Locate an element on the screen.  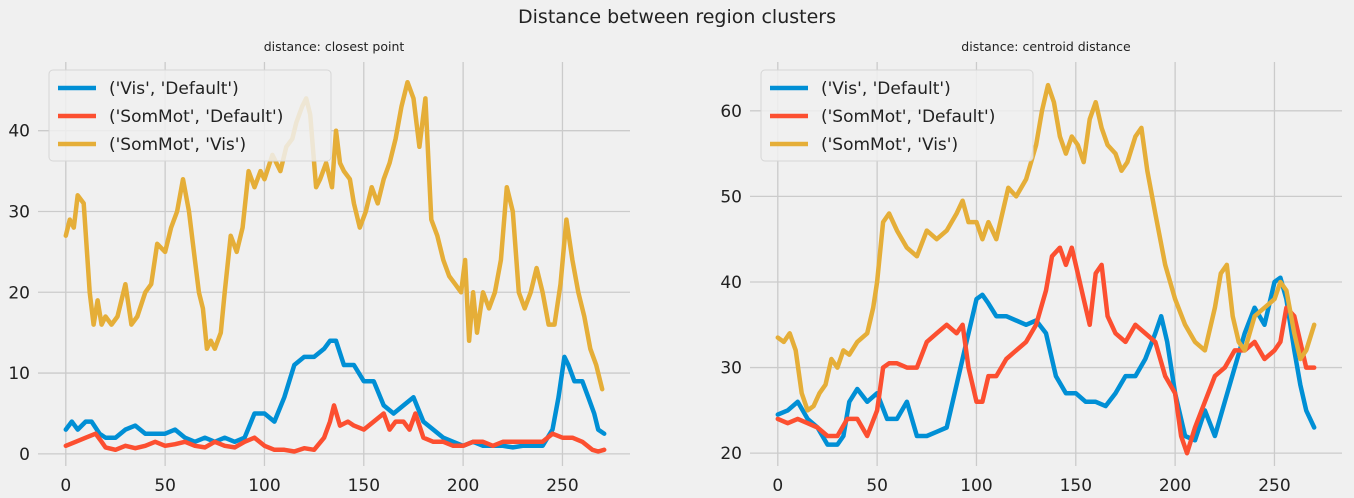
y-tick-label: 60 is located at coordinates (731, 112).